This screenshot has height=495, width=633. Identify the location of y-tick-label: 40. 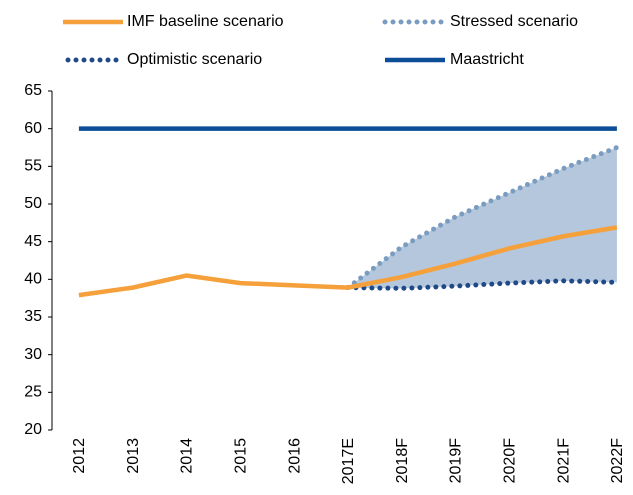
(33, 279).